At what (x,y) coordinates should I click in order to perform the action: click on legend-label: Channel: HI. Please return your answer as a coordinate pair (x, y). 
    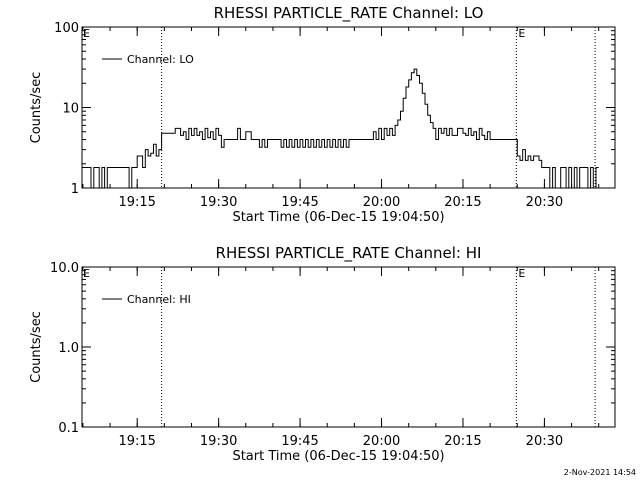
    Looking at the image, I should click on (159, 299).